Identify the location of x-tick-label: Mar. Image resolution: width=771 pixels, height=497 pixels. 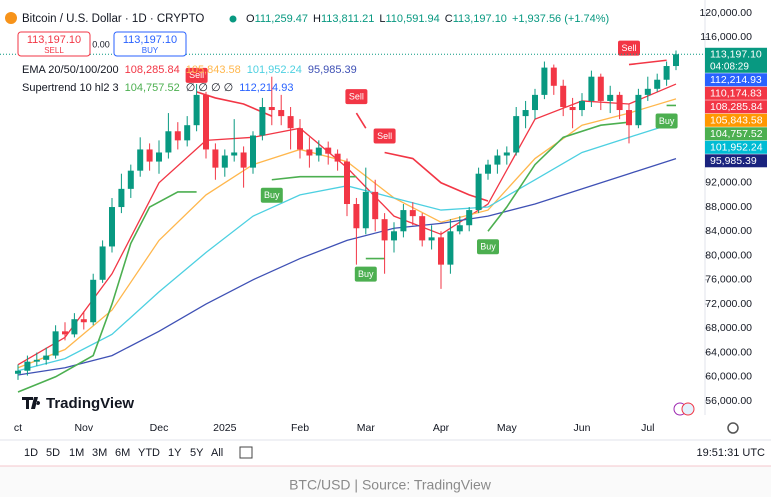
(366, 428).